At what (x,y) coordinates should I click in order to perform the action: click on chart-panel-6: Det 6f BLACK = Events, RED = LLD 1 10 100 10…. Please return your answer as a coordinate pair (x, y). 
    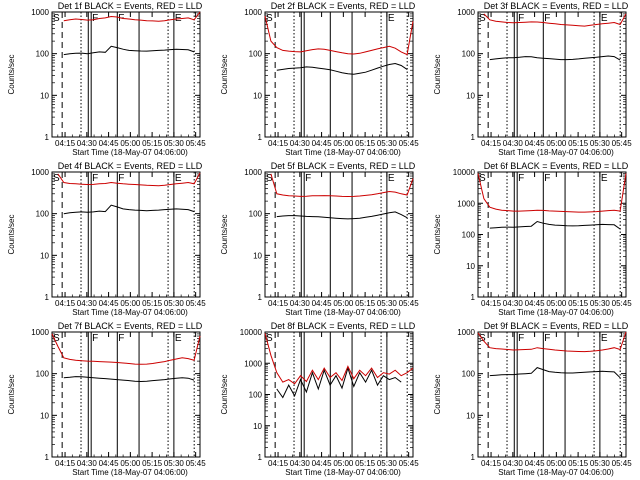
    Looking at the image, I should click on (532, 239).